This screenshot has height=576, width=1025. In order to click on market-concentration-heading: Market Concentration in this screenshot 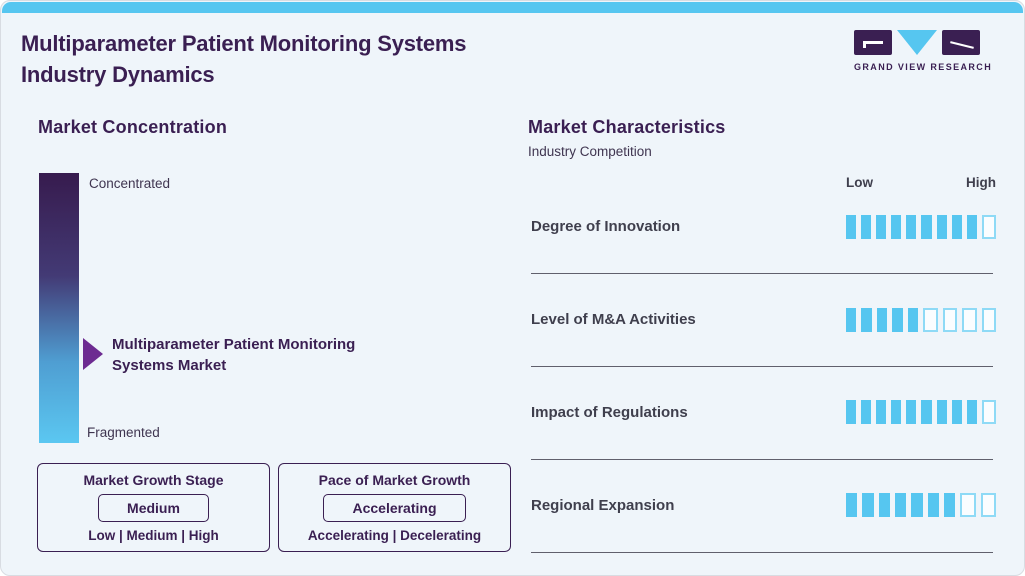, I will do `click(133, 127)`.